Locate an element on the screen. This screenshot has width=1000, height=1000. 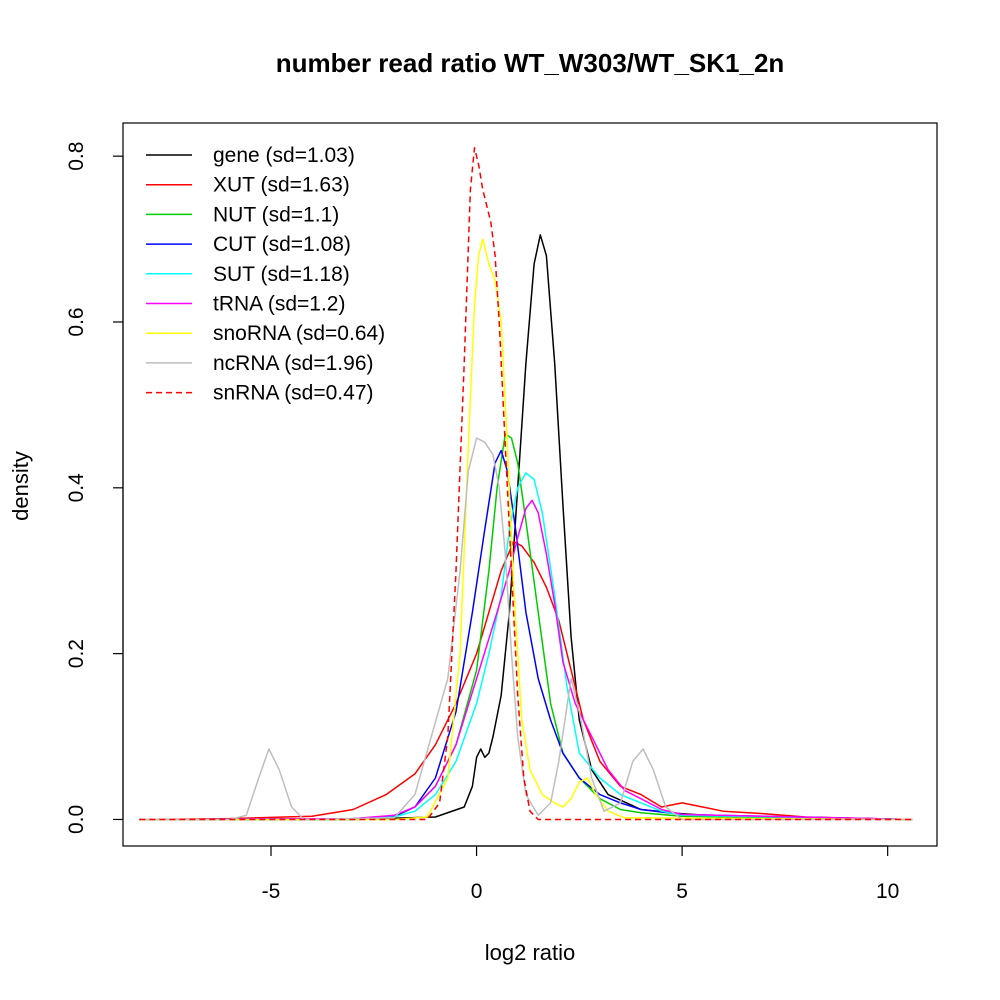
y-tick-label: 0.4 is located at coordinates (76, 488).